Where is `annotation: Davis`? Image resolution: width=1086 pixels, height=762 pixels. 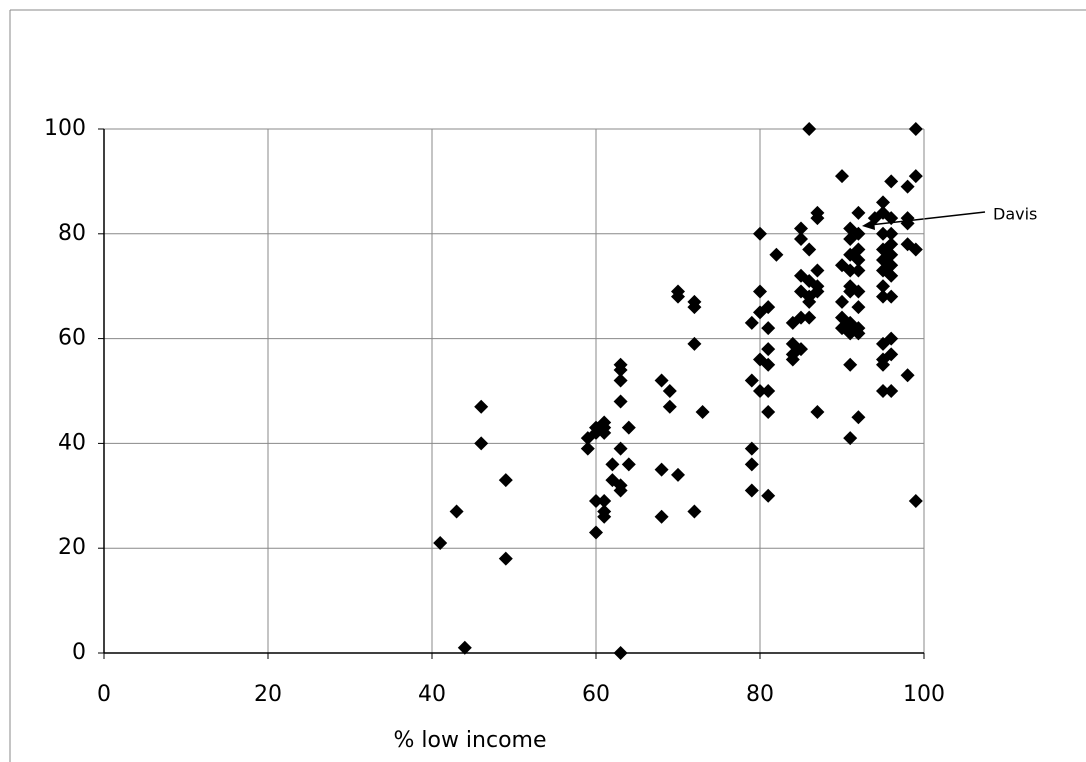 annotation: Davis is located at coordinates (1015, 214).